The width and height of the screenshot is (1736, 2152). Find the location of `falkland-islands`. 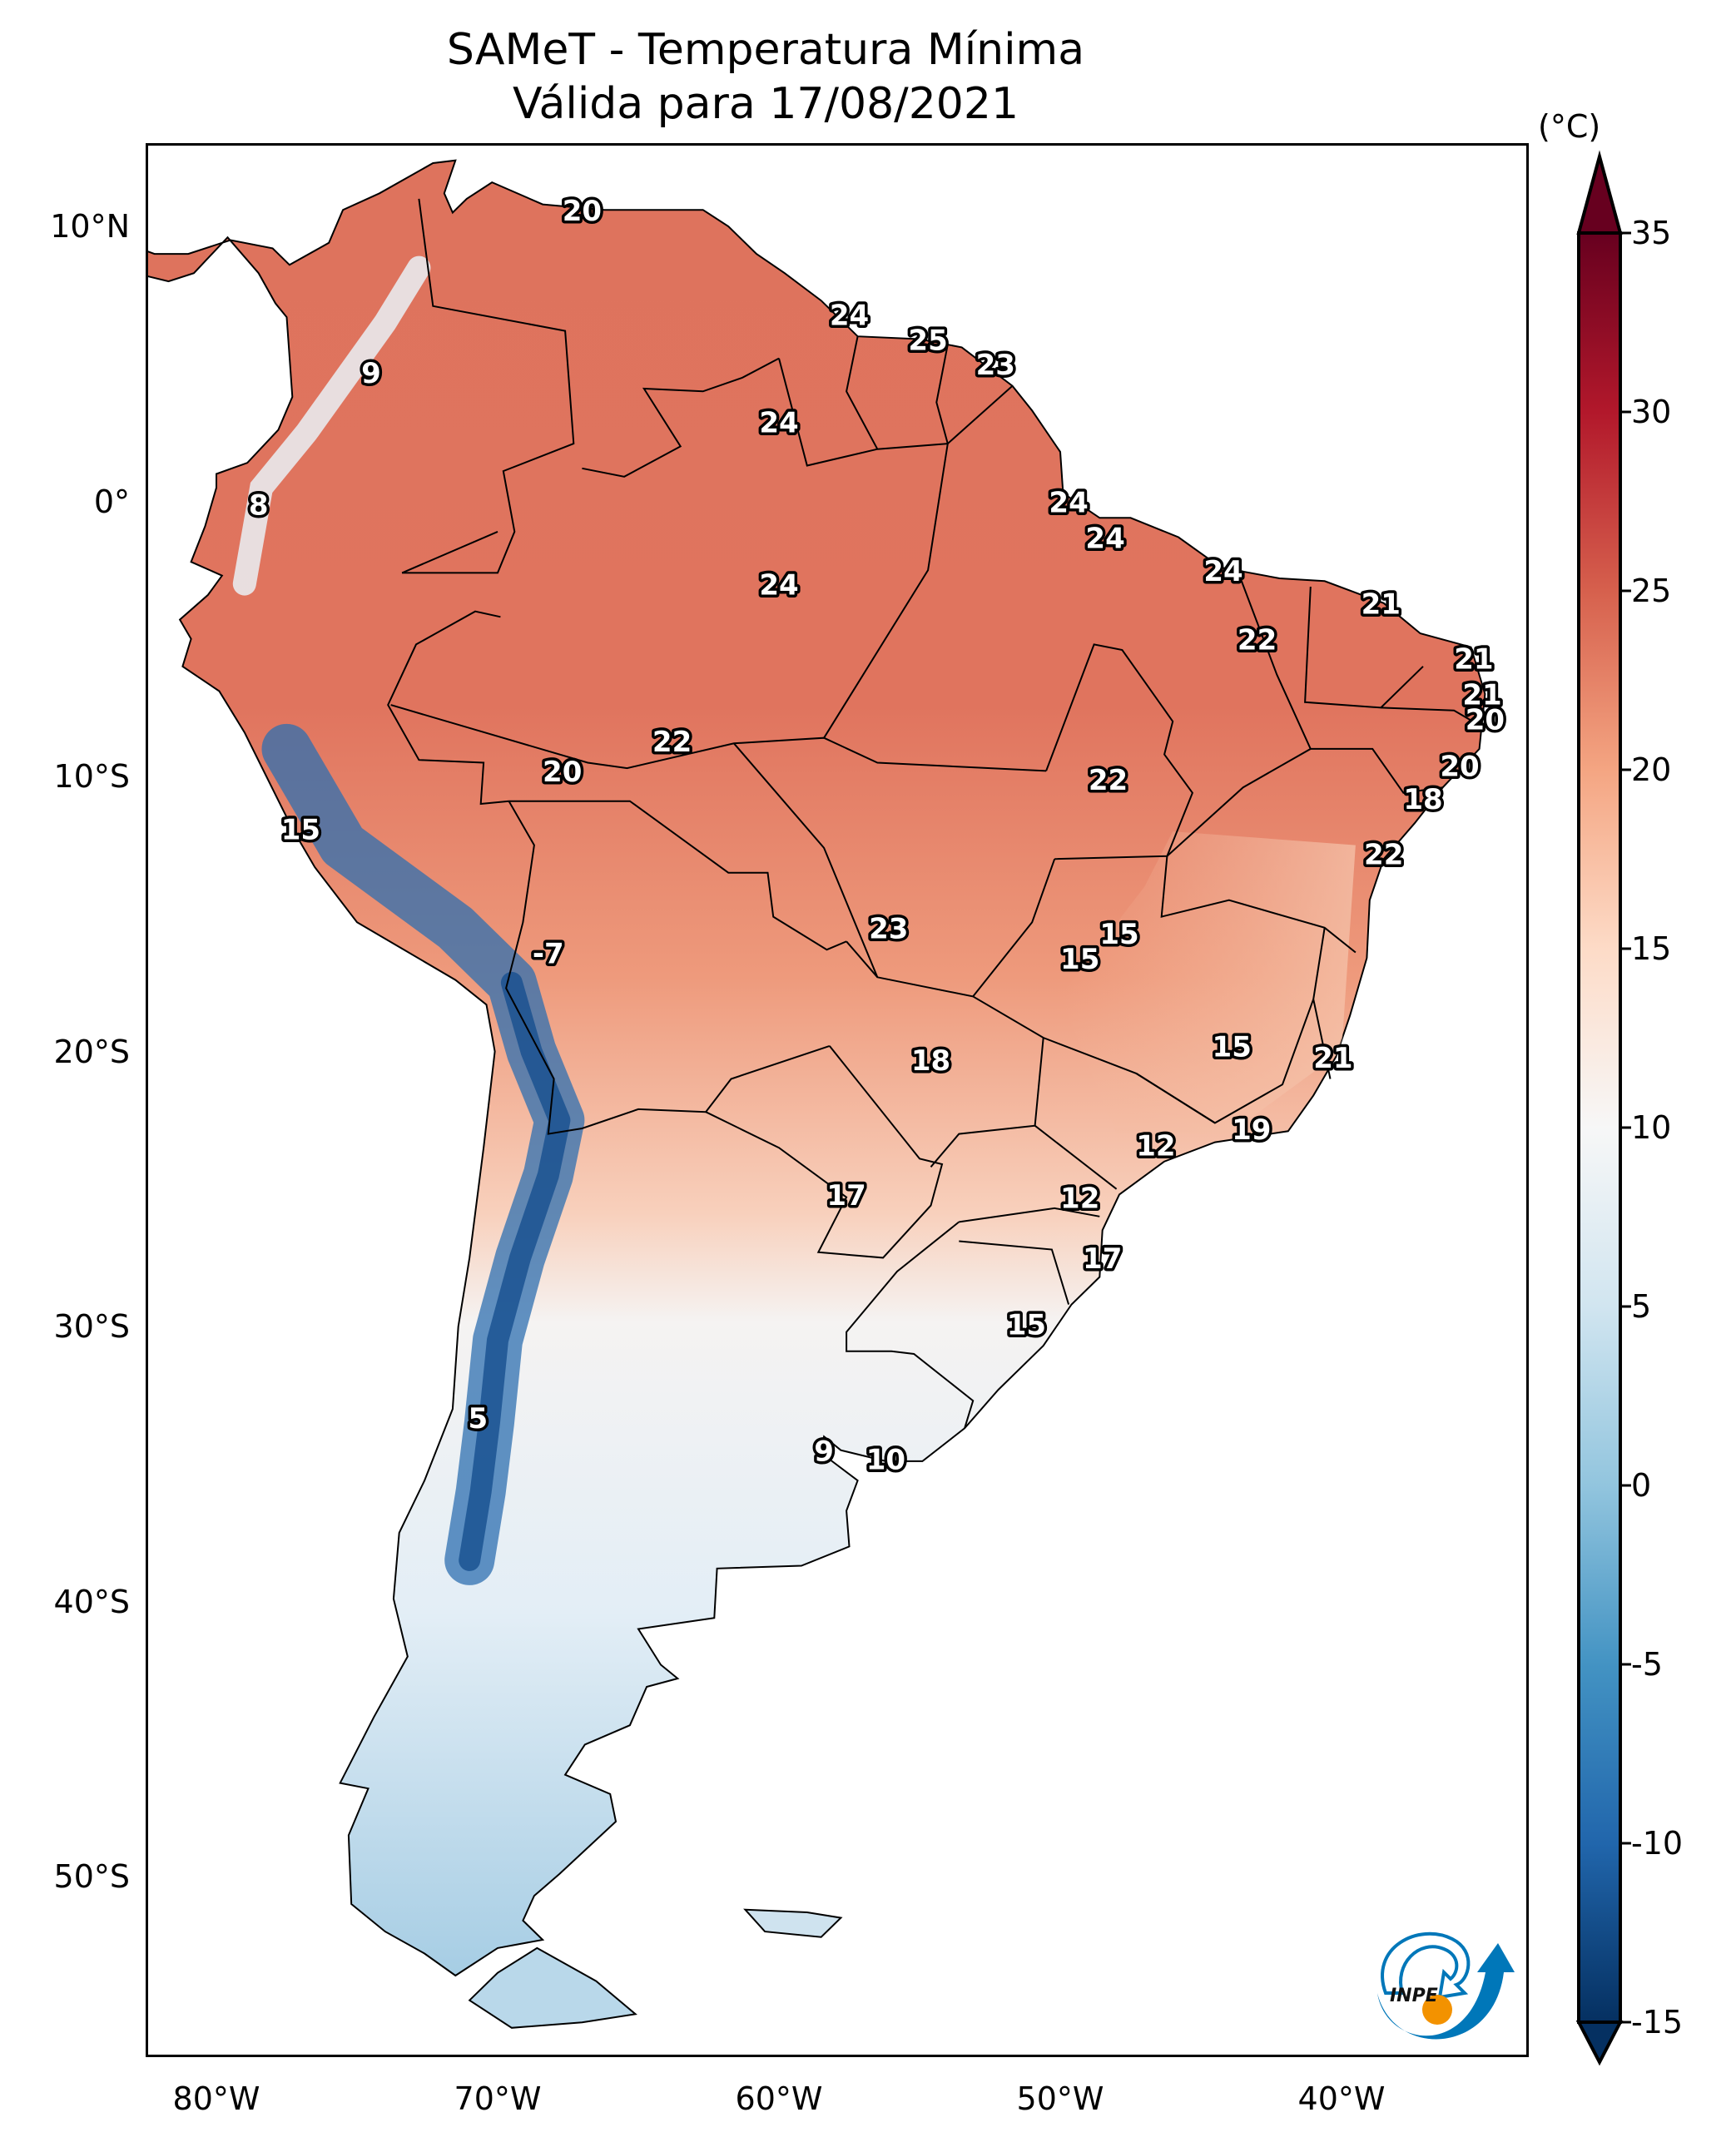

falkland-islands is located at coordinates (793, 1923).